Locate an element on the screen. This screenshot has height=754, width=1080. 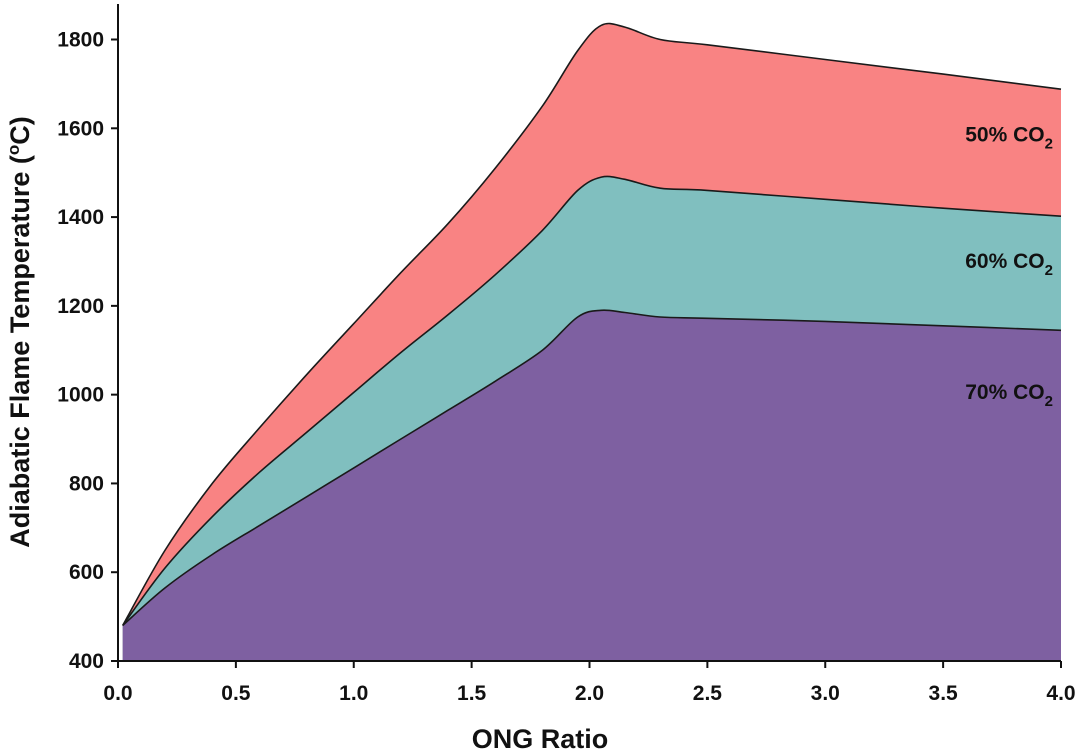
series-label-70-co2: 70% CO2 is located at coordinates (1009, 395).